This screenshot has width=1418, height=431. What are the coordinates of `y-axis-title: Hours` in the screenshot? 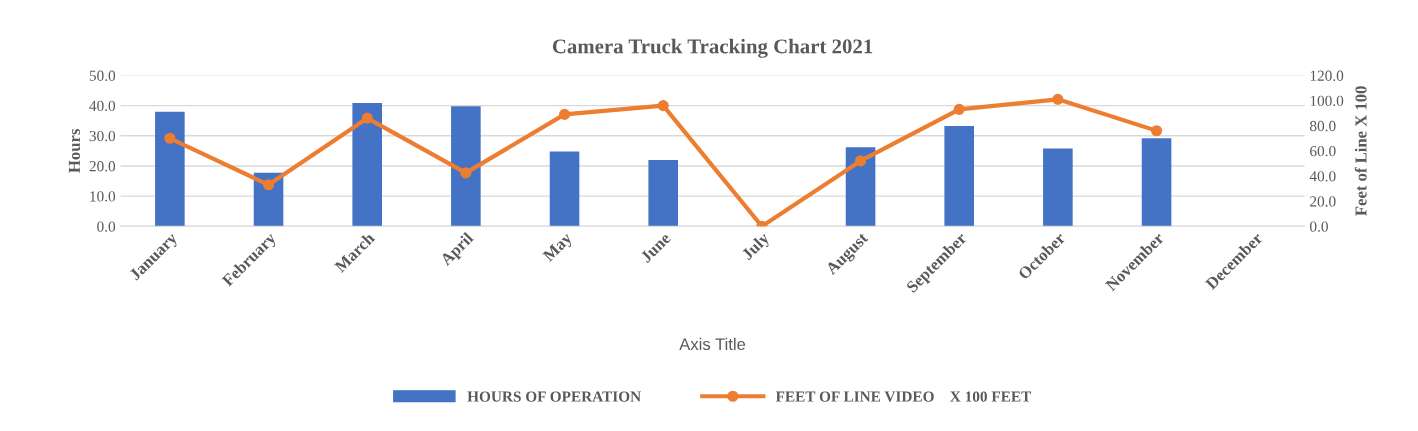 It's located at (74, 151).